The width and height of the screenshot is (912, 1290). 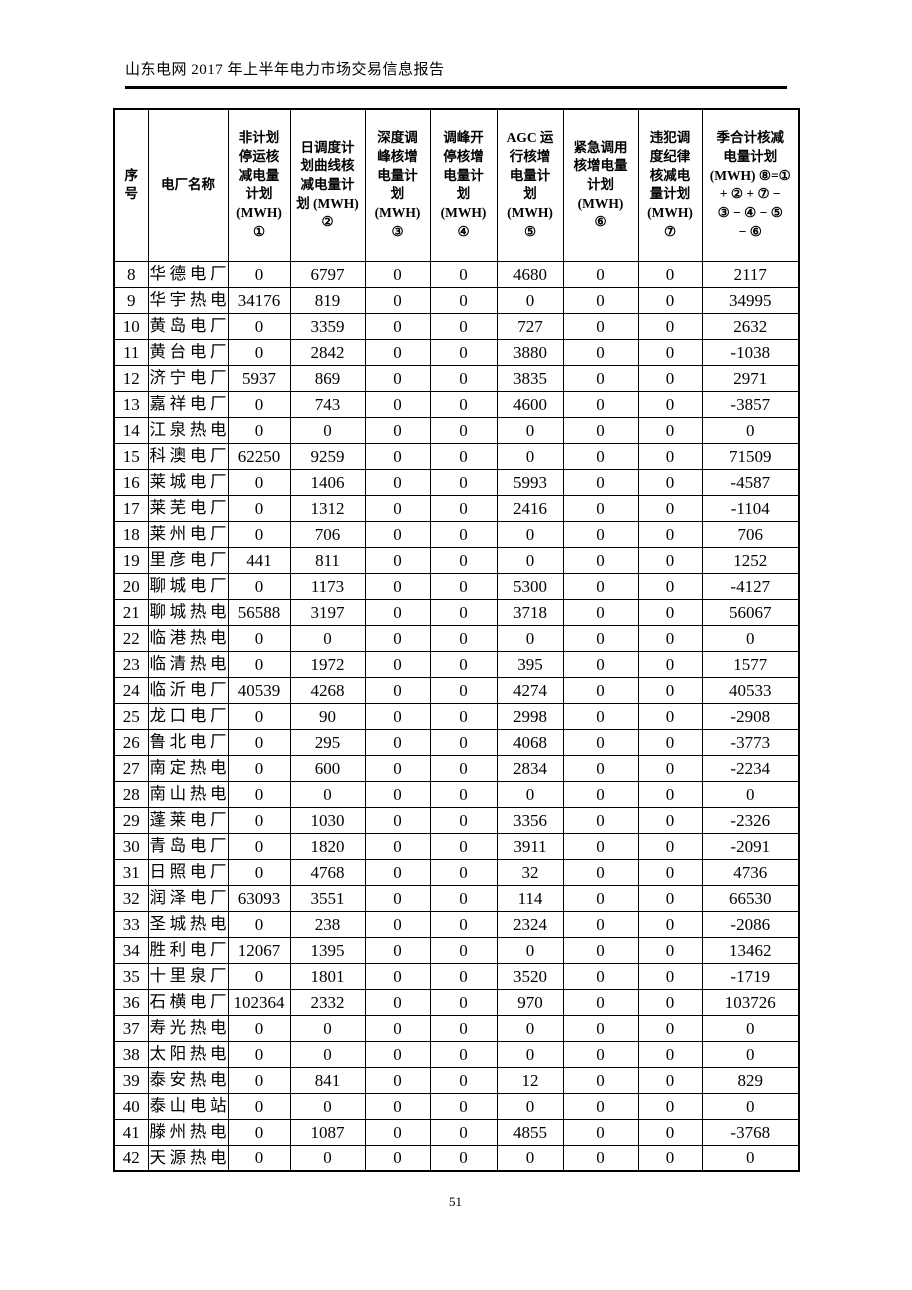 I want to click on table-row: 35 十里泉厂 0 1801 0 0 3520 0 0 -1719, so click(x=456, y=976).